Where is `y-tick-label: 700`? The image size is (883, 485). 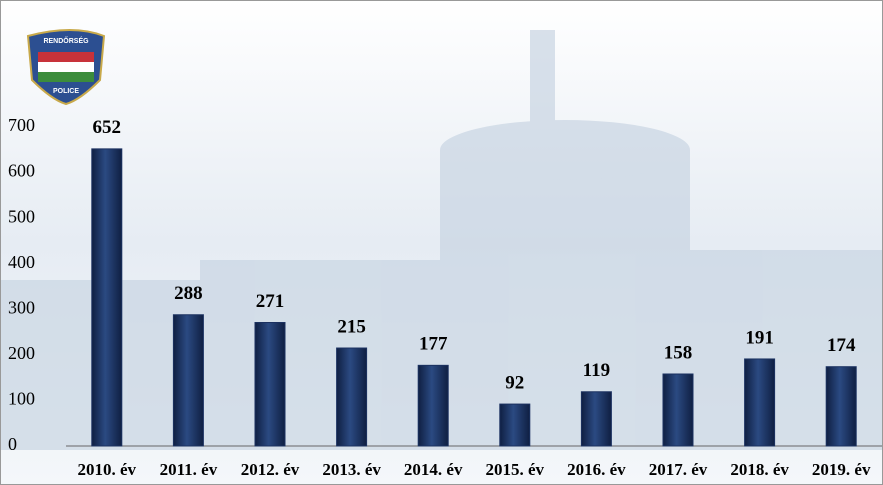 y-tick-label: 700 is located at coordinates (21, 125).